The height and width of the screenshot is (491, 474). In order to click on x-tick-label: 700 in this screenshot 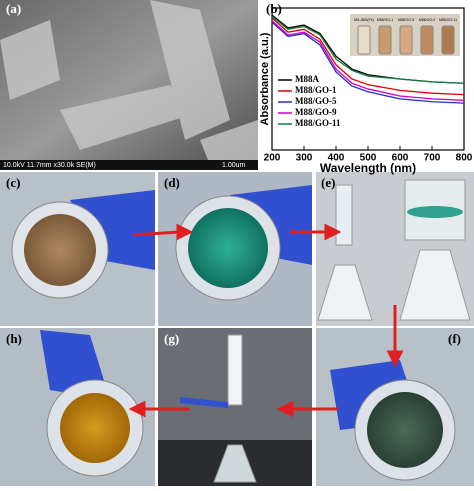, I will do `click(432, 158)`.